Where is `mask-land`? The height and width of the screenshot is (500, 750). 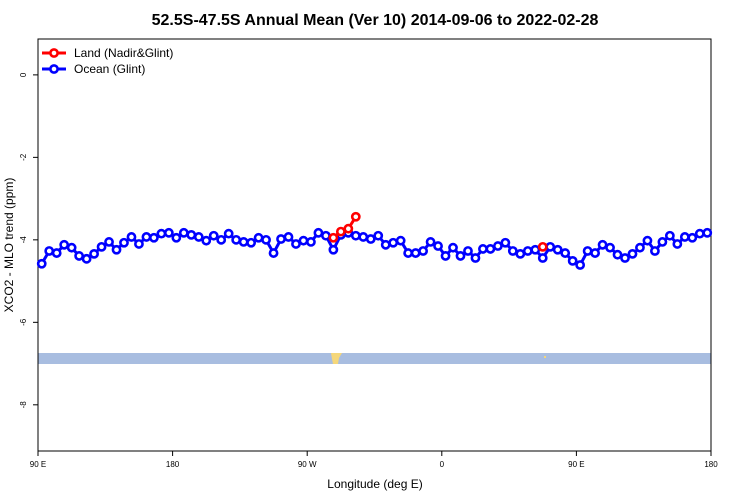
mask-land is located at coordinates (336, 358).